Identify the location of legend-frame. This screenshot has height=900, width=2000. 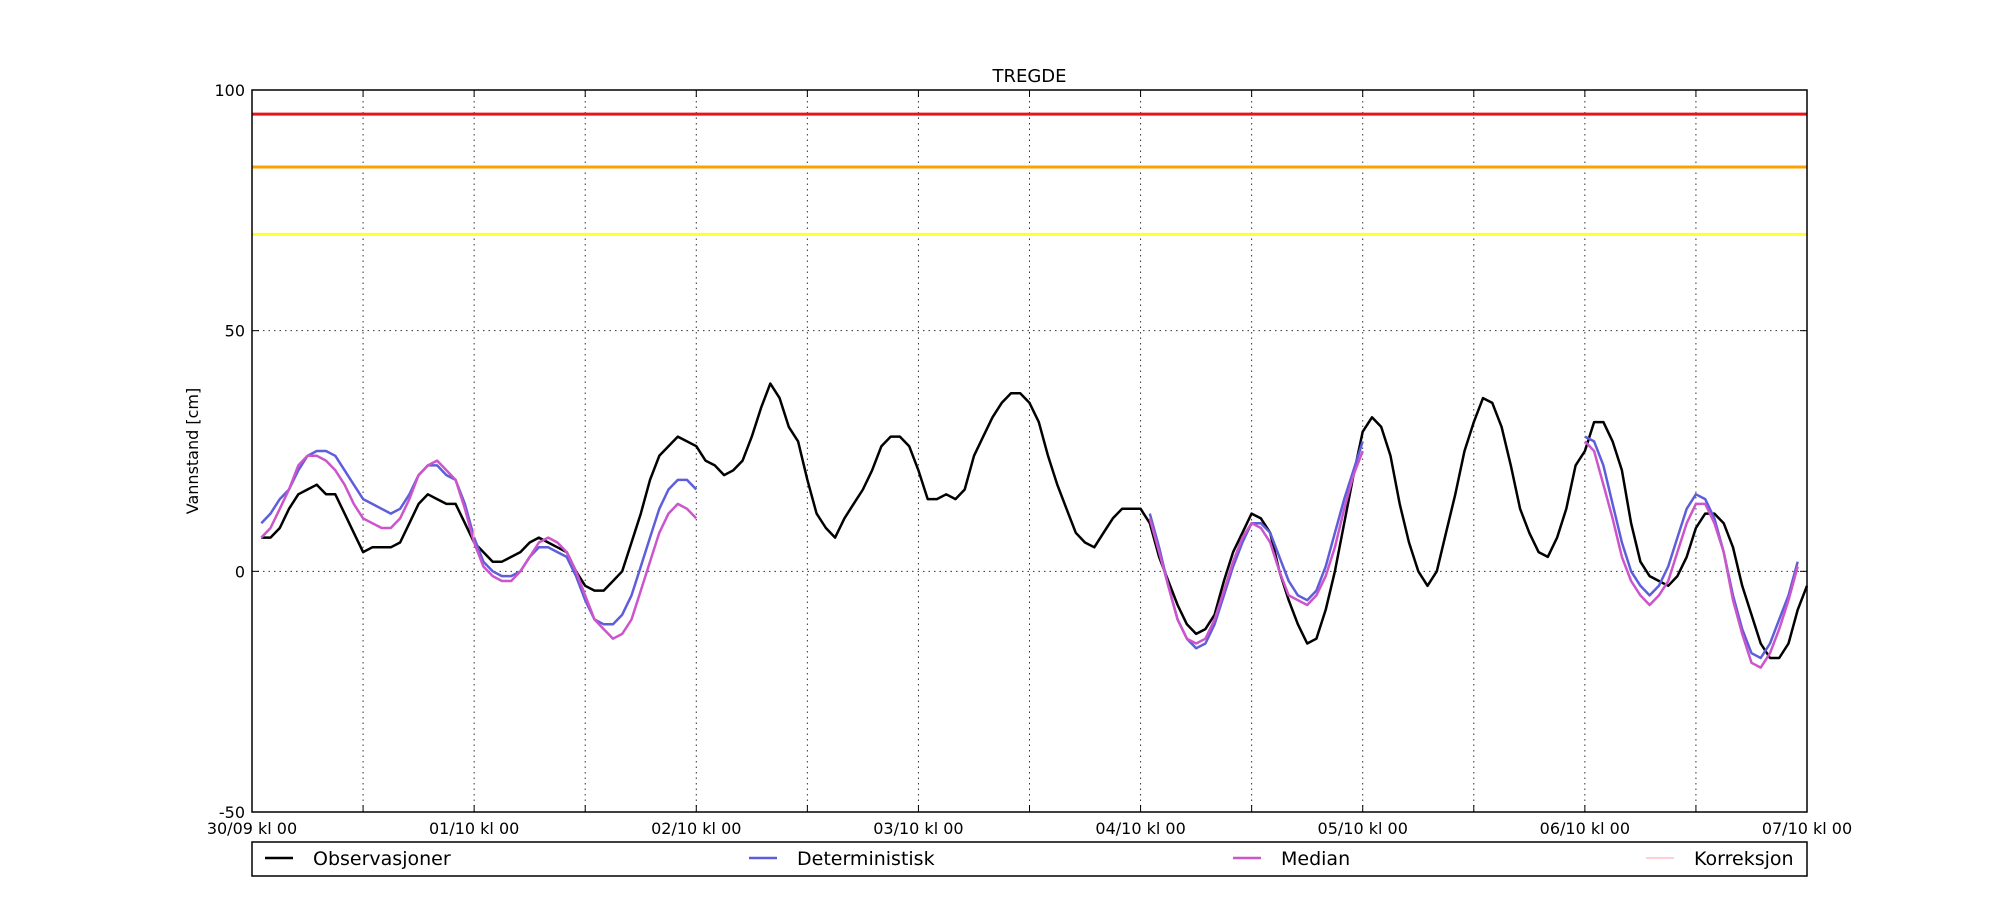
(1029, 859).